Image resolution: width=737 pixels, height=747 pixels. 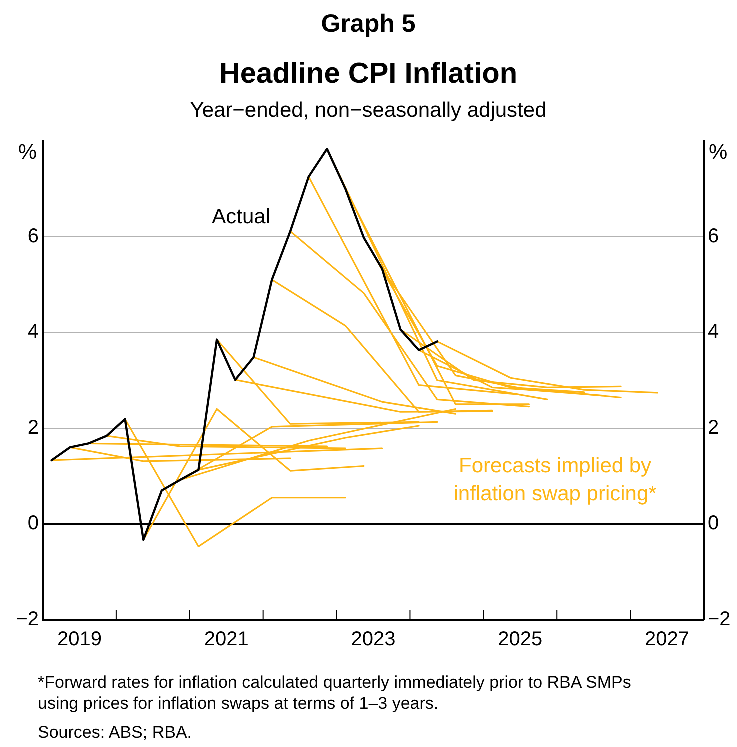 What do you see at coordinates (667, 639) in the screenshot?
I see `x-tick-label: 2027` at bounding box center [667, 639].